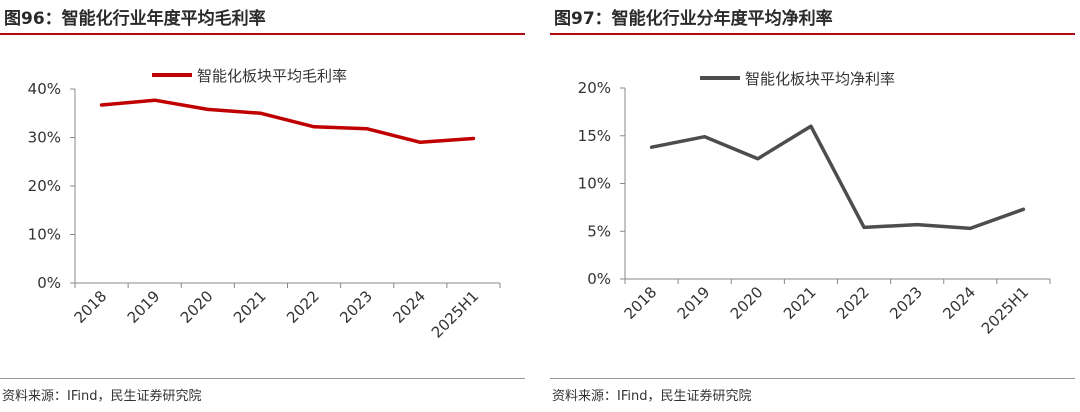 The width and height of the screenshot is (1080, 412). I want to click on legend-label: 智能化板块平均毛利率, so click(272, 76).